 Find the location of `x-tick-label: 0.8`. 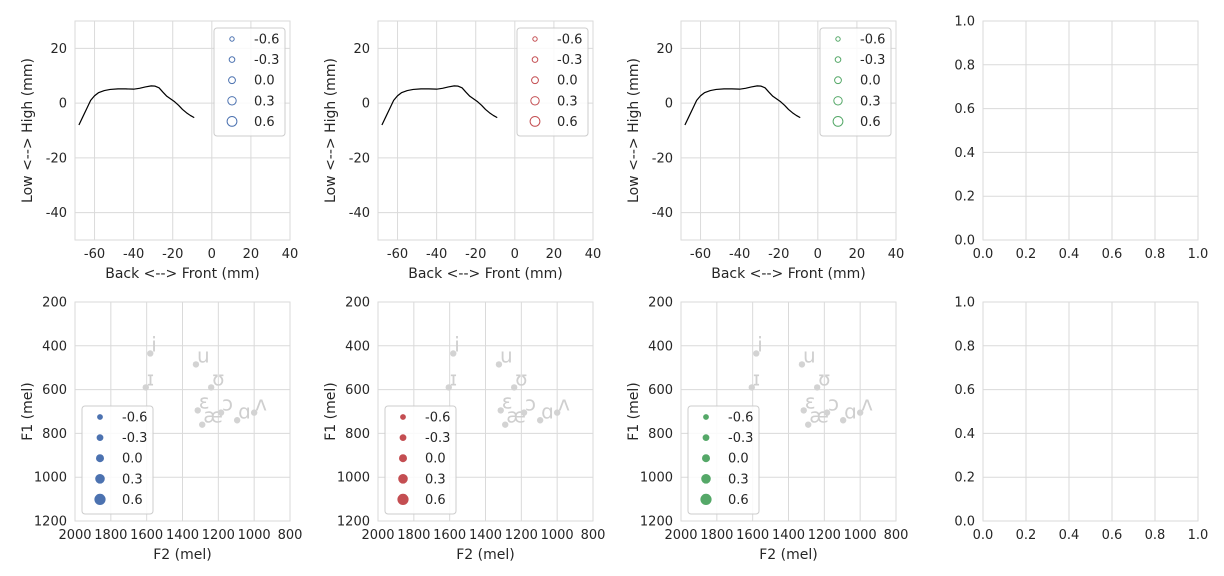

x-tick-label: 0.8 is located at coordinates (1155, 535).